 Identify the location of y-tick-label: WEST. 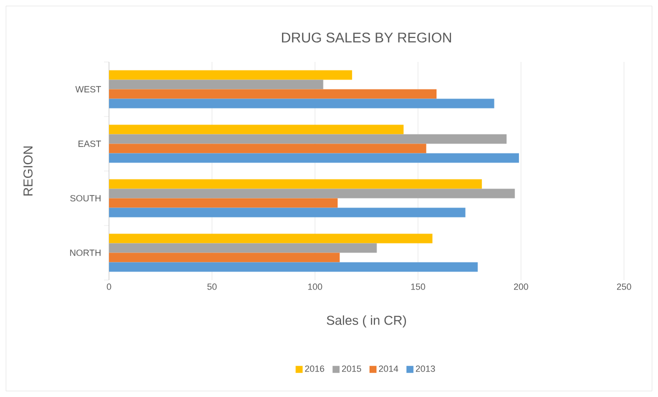
(88, 89).